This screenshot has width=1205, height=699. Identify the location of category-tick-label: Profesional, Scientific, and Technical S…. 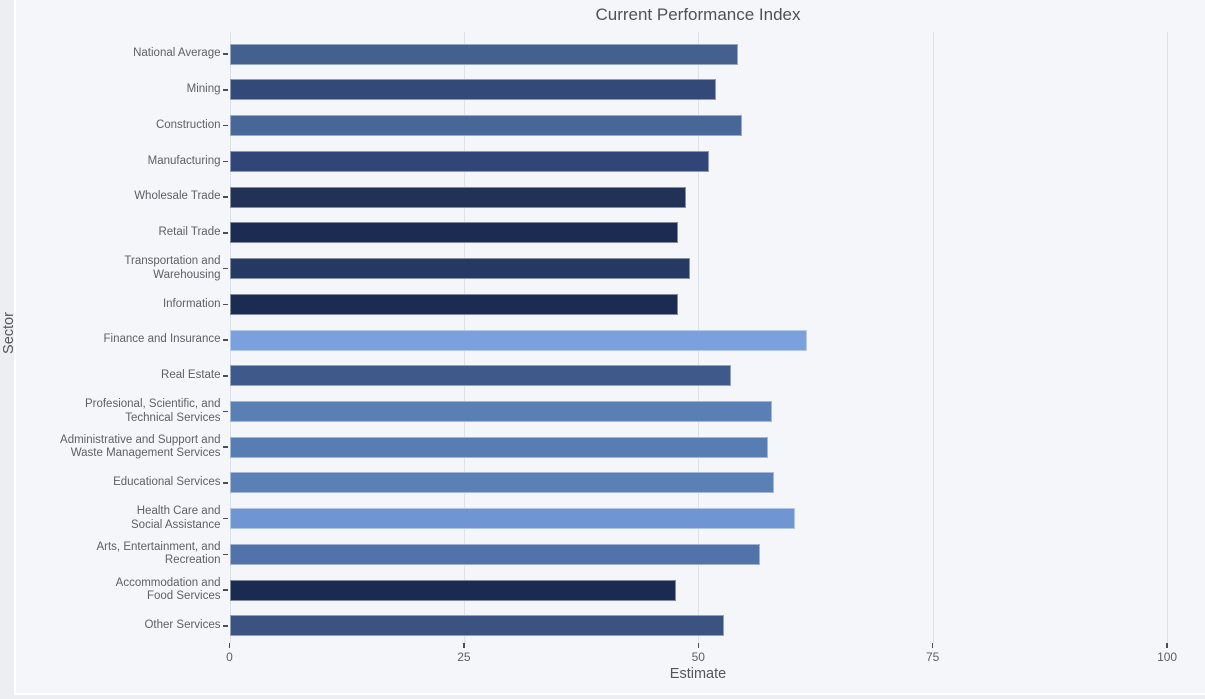
(152, 411).